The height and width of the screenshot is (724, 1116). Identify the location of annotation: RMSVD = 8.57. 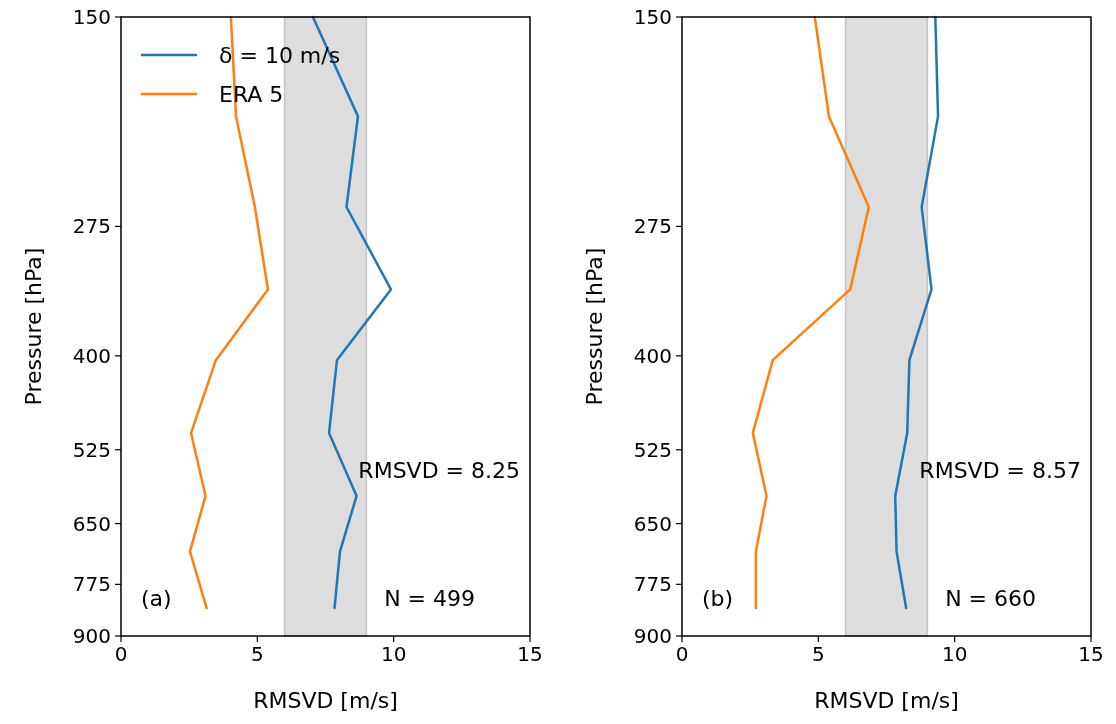
(1000, 470).